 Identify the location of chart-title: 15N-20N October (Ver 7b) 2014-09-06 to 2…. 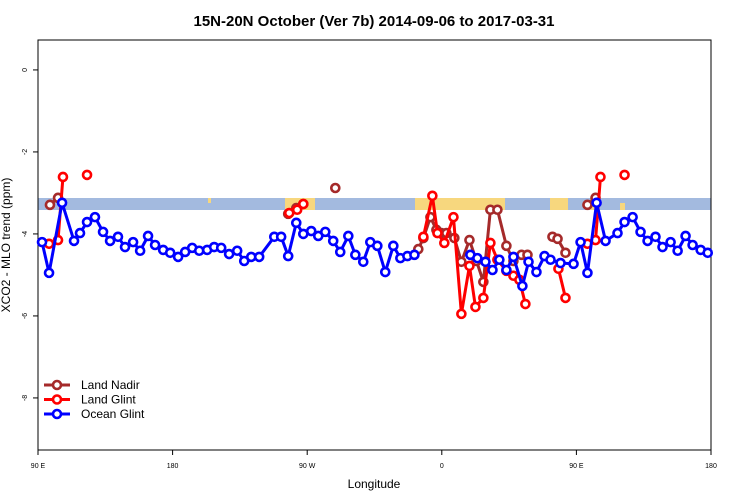
(373, 21).